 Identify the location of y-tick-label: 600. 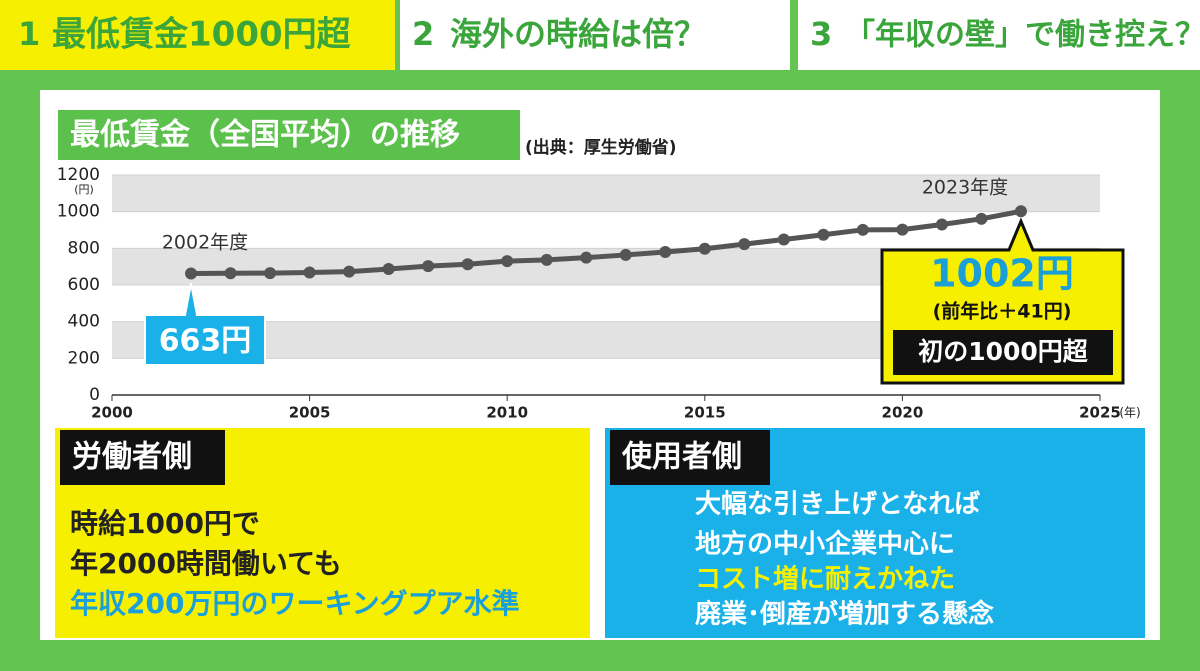
(84, 285).